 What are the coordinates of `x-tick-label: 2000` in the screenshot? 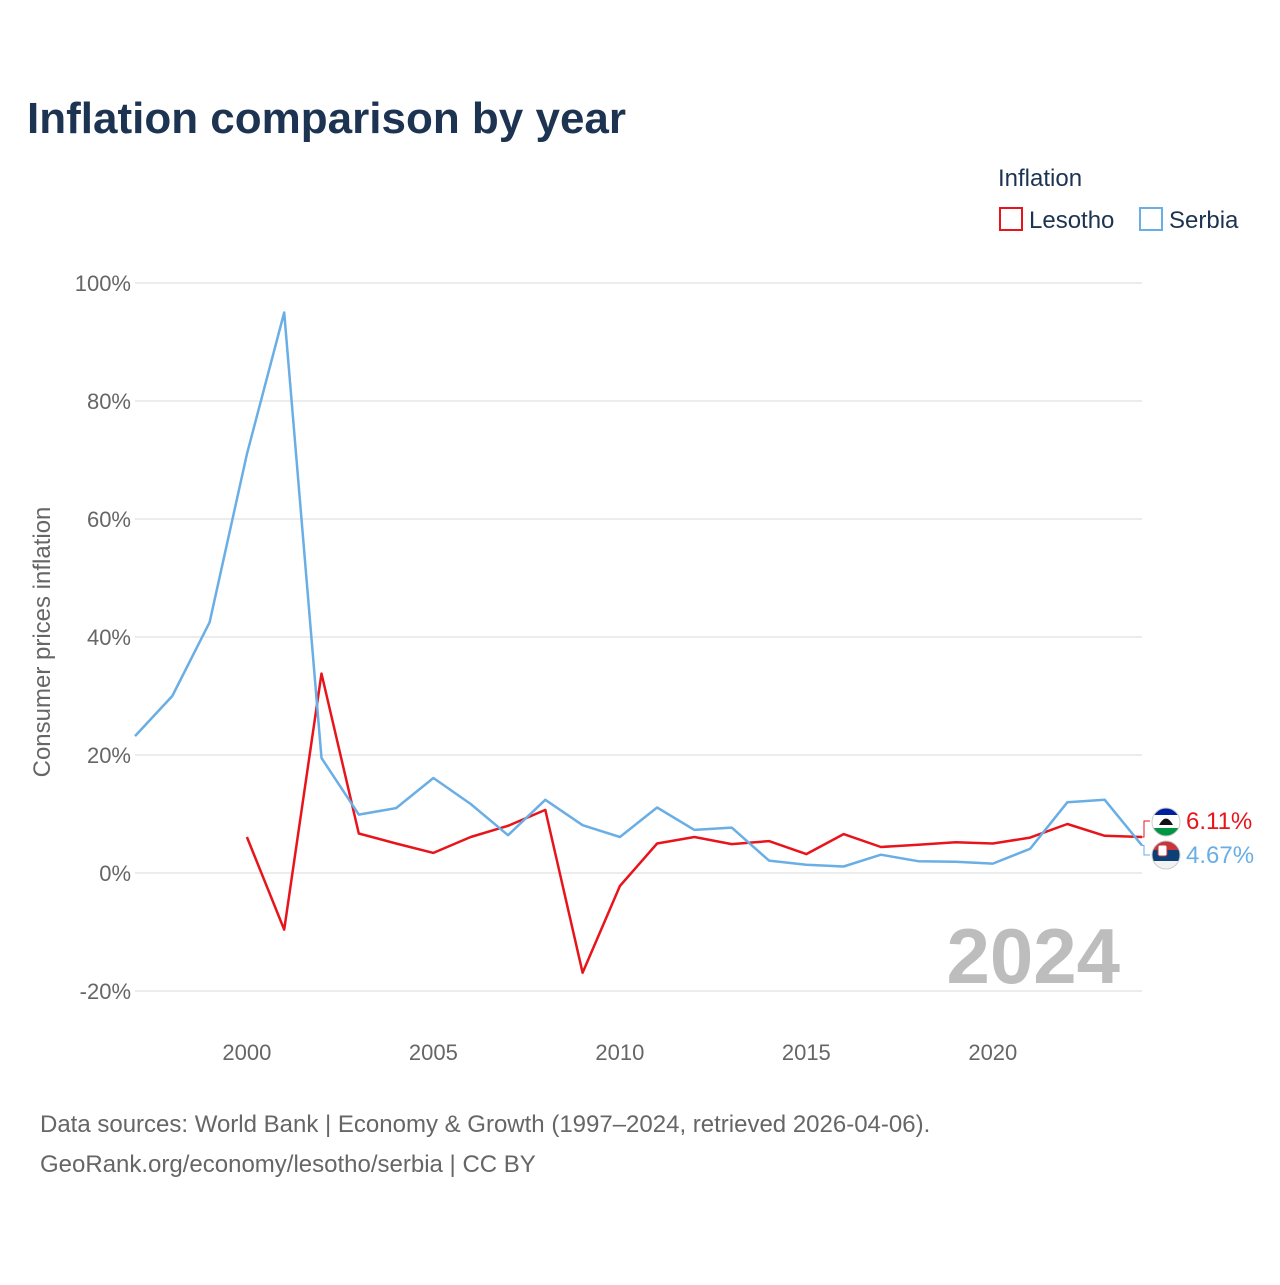 It's located at (246, 1052).